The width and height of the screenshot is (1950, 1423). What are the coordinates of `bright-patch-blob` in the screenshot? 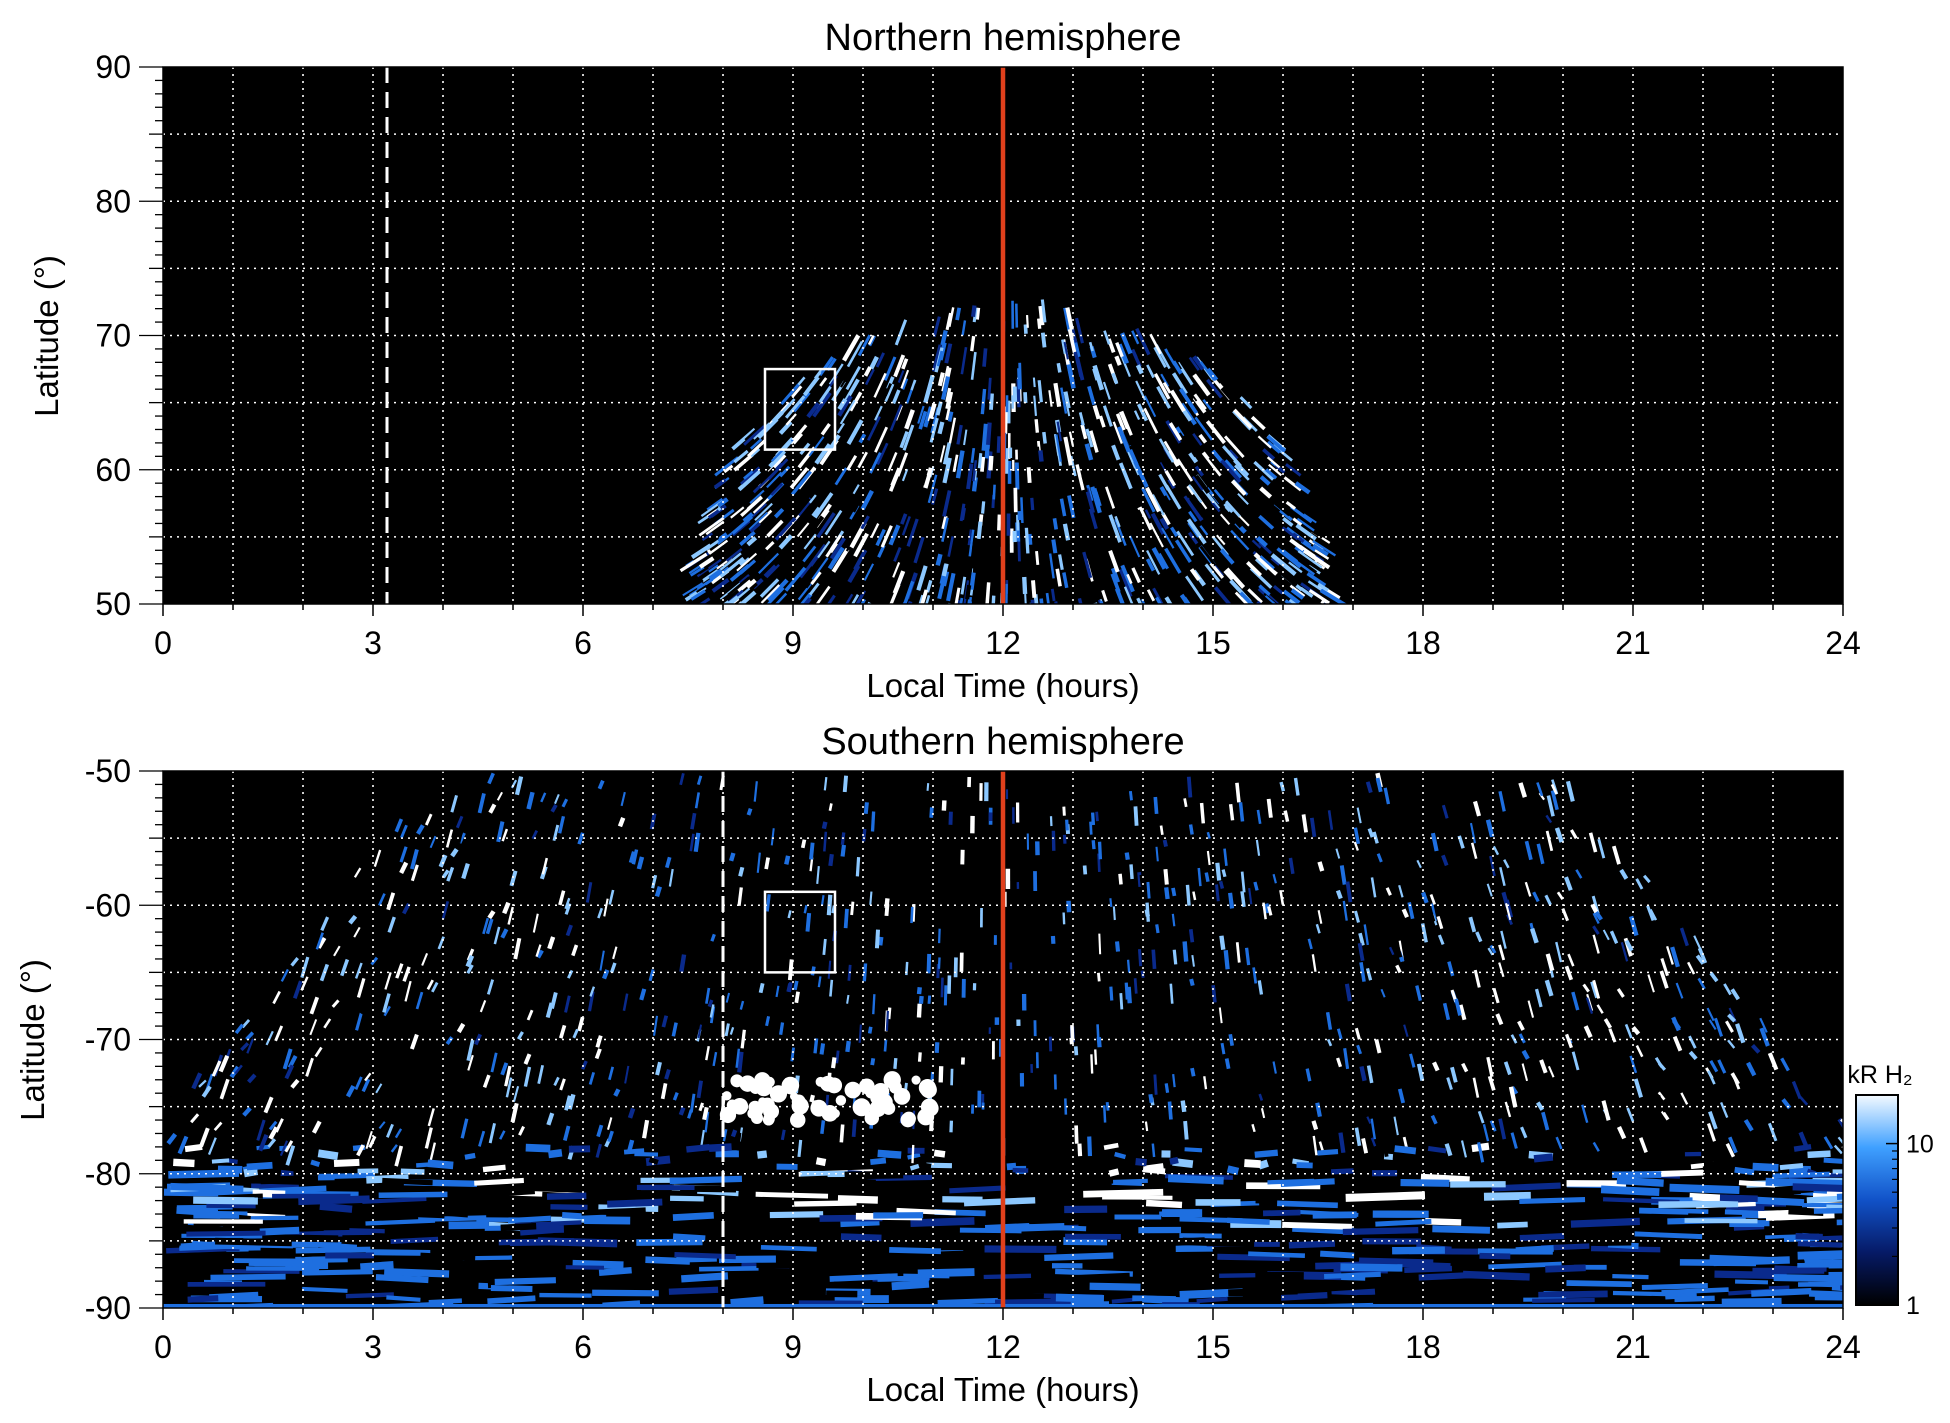 It's located at (765, 1087).